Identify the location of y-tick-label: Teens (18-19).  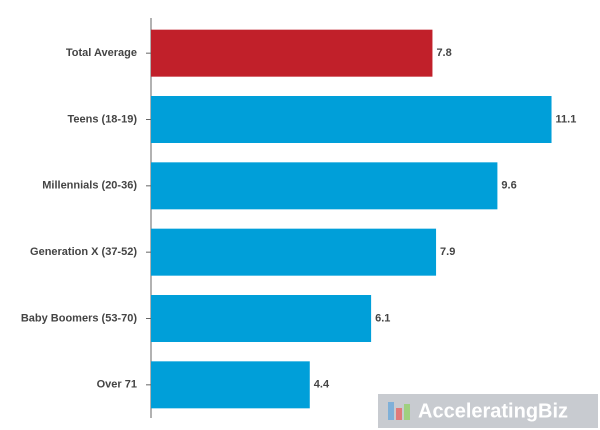
(103, 119).